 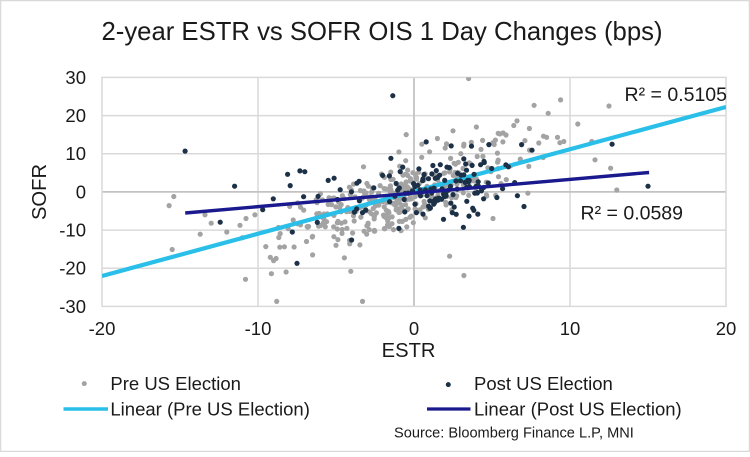 What do you see at coordinates (40, 192) in the screenshot?
I see `svg-text: SOFR` at bounding box center [40, 192].